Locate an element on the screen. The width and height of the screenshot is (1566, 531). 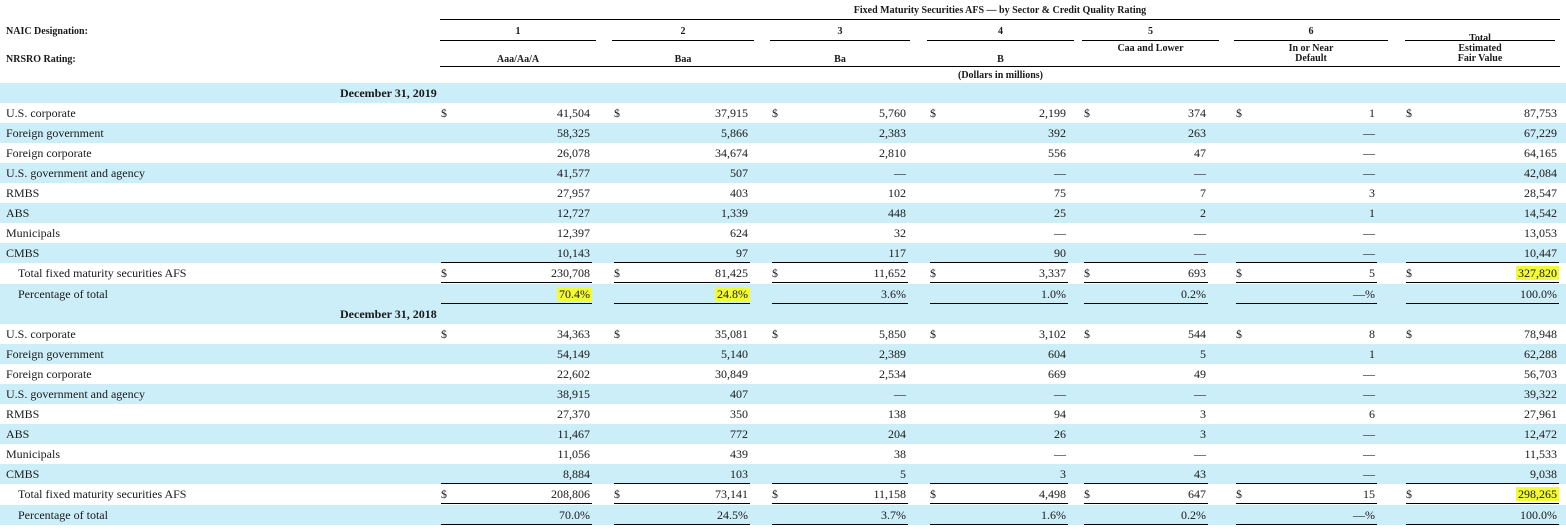
row-label: RMBS is located at coordinates (23, 193).